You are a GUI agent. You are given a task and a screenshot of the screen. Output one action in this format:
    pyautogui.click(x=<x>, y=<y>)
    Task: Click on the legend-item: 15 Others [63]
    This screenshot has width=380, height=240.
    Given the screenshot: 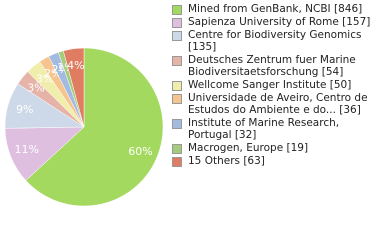 What is the action you would take?
    pyautogui.click(x=275, y=161)
    